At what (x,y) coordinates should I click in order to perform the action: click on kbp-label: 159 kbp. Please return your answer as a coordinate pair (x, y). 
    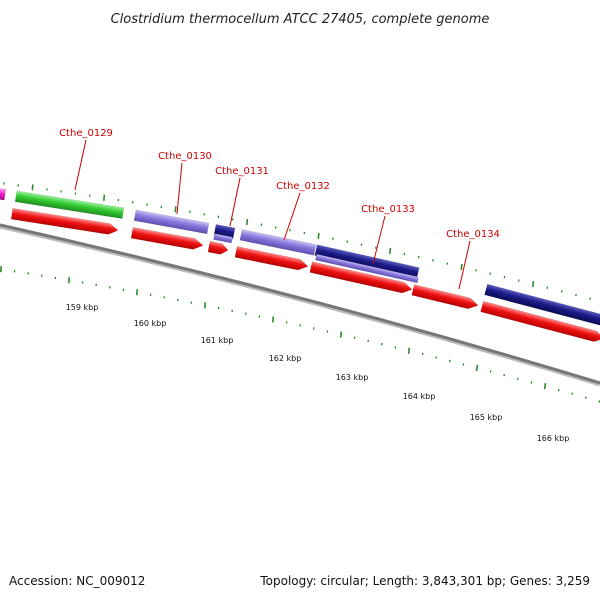
    Looking at the image, I should click on (82, 307).